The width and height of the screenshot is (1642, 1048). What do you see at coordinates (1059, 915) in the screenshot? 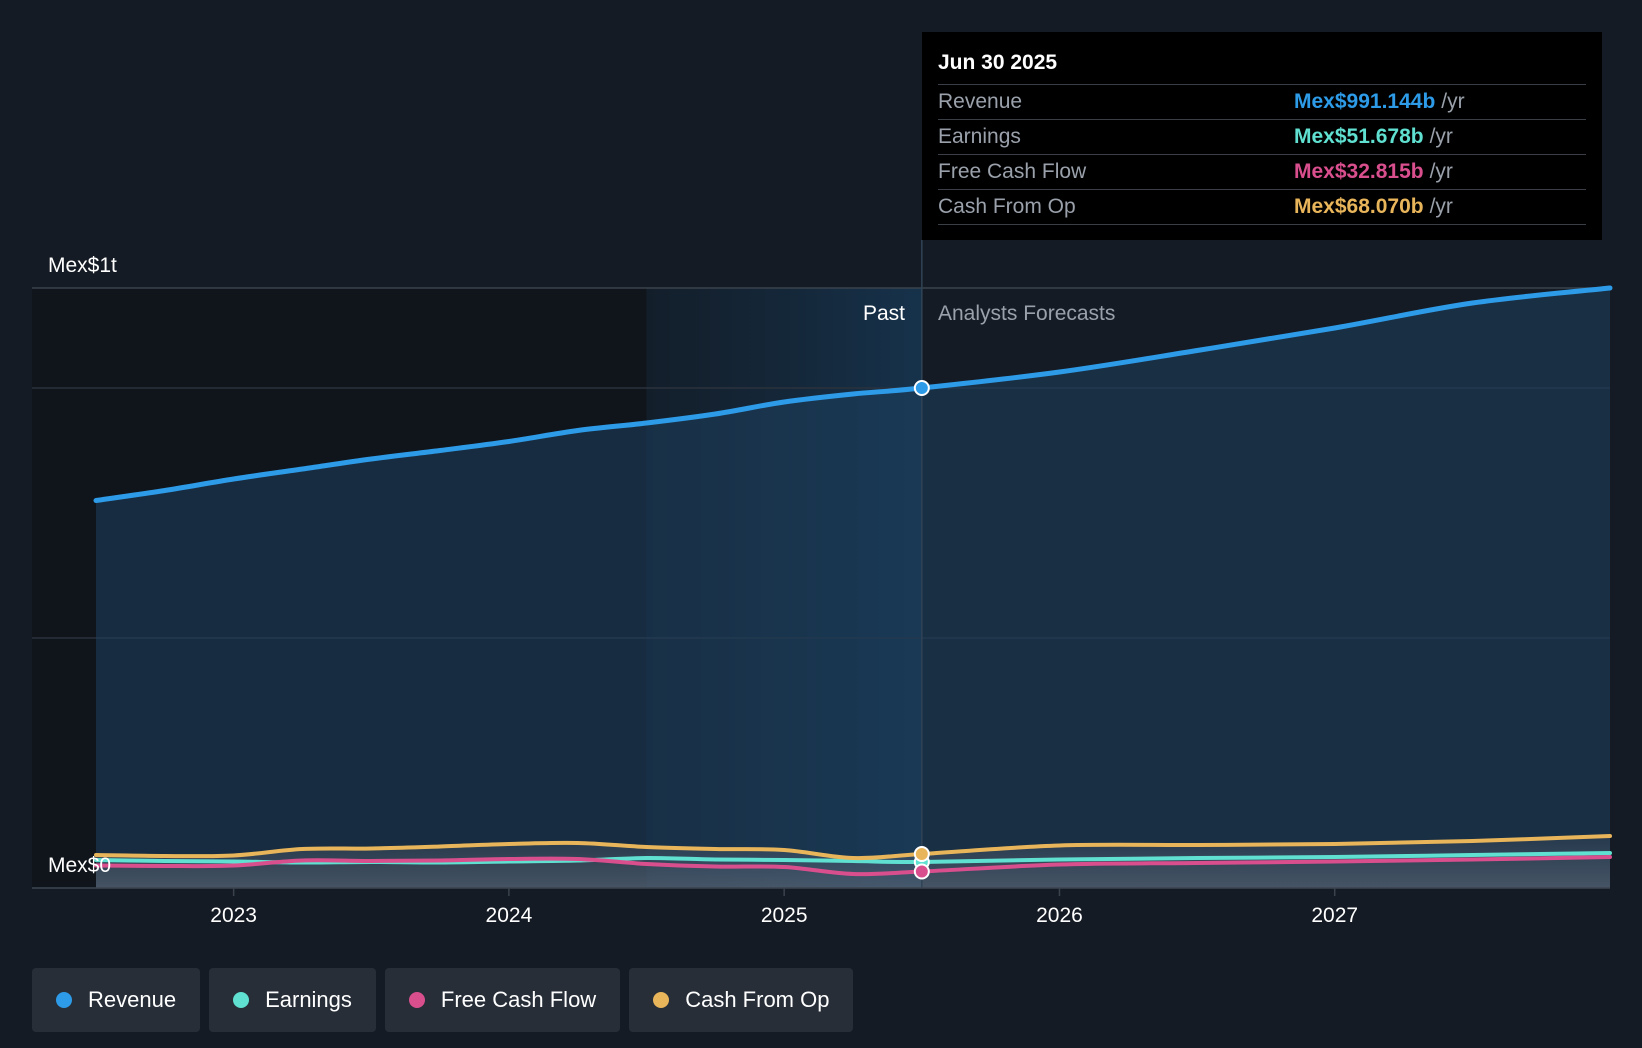
I see `x-tick-label: 2026` at bounding box center [1059, 915].